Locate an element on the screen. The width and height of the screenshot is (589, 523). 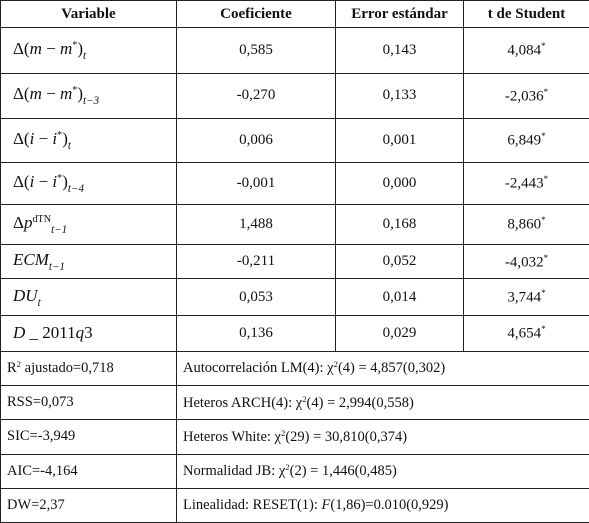
t-stat: -4,032 is located at coordinates (524, 262).